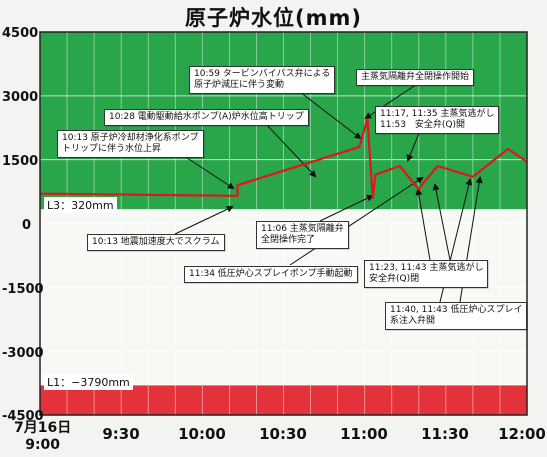 The image size is (547, 457). Describe the element at coordinates (364, 434) in the screenshot. I see `x-tick-label: 11:00` at that location.